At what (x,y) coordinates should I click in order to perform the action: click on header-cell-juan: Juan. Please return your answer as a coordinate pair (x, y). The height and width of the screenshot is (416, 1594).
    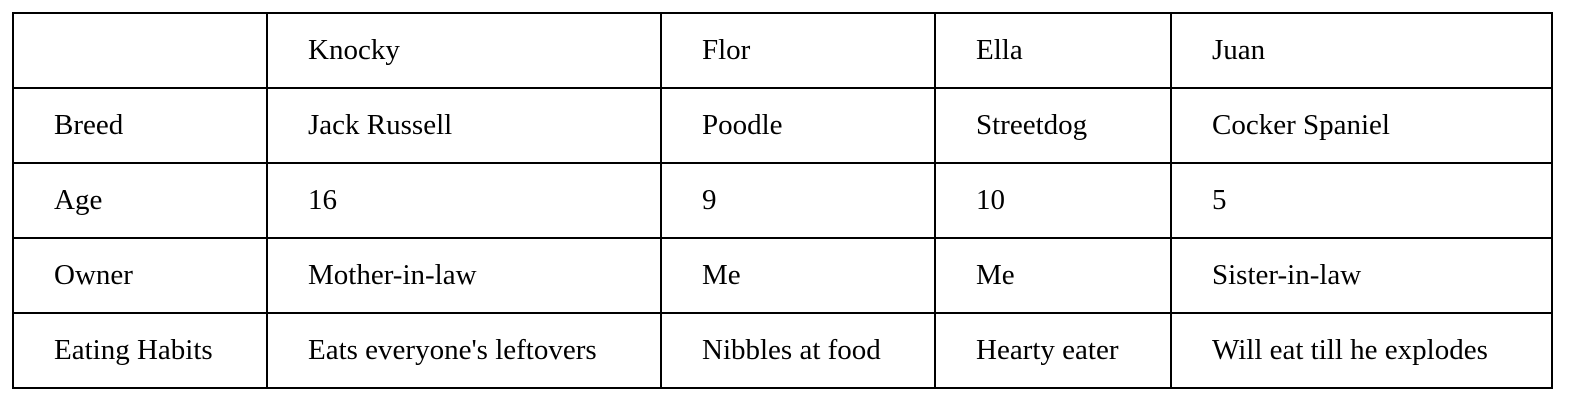
    Looking at the image, I should click on (1361, 50).